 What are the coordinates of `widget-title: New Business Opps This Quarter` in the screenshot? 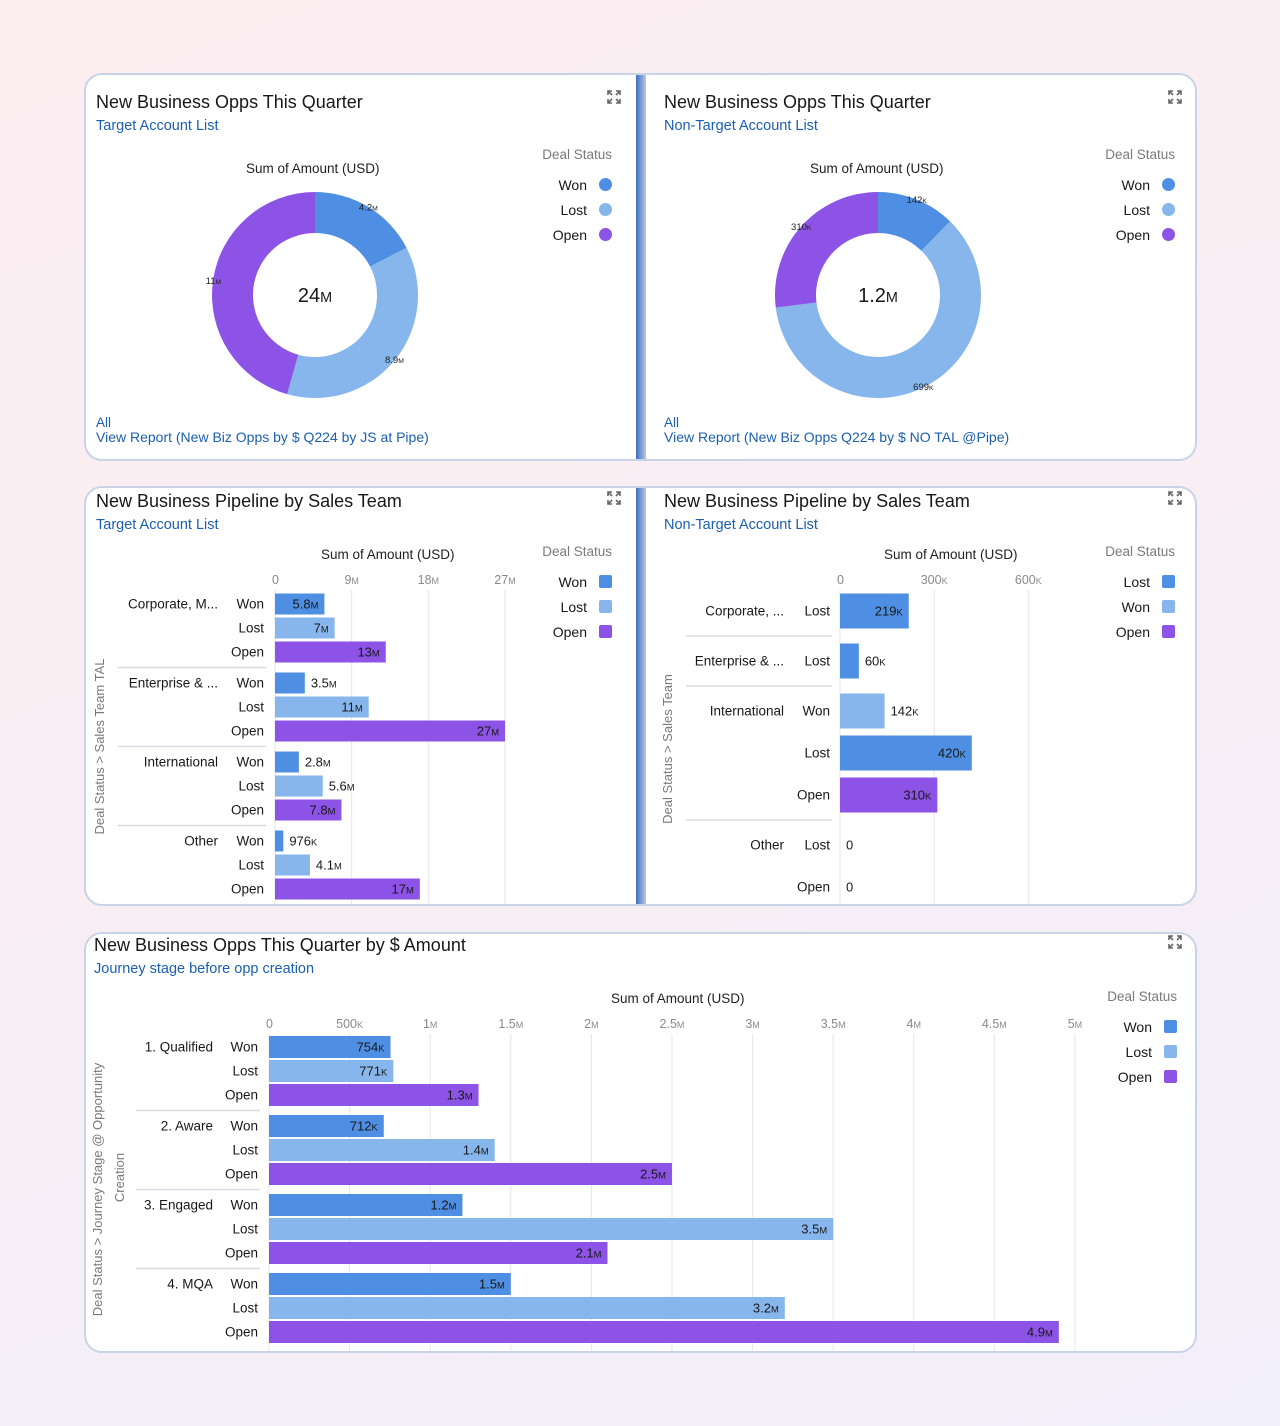 It's located at (229, 102).